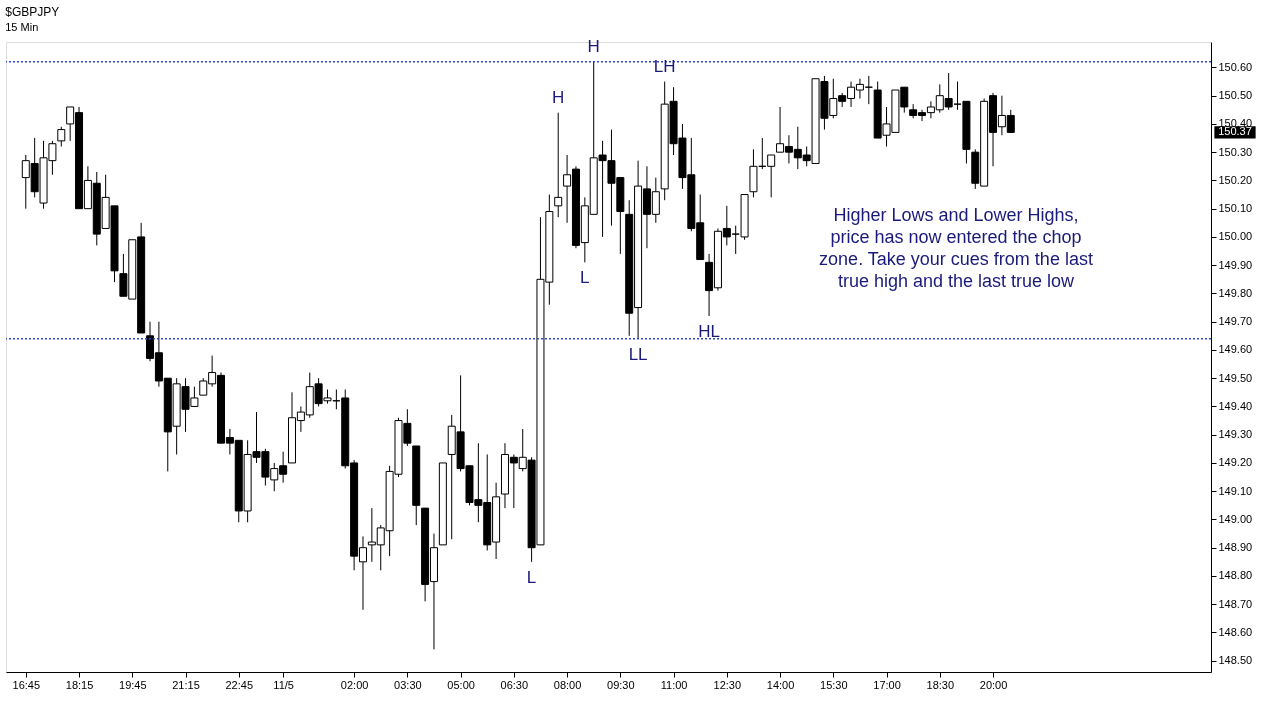 This screenshot has width=1279, height=717. What do you see at coordinates (354, 684) in the screenshot?
I see `x-tick-label: 02:00` at bounding box center [354, 684].